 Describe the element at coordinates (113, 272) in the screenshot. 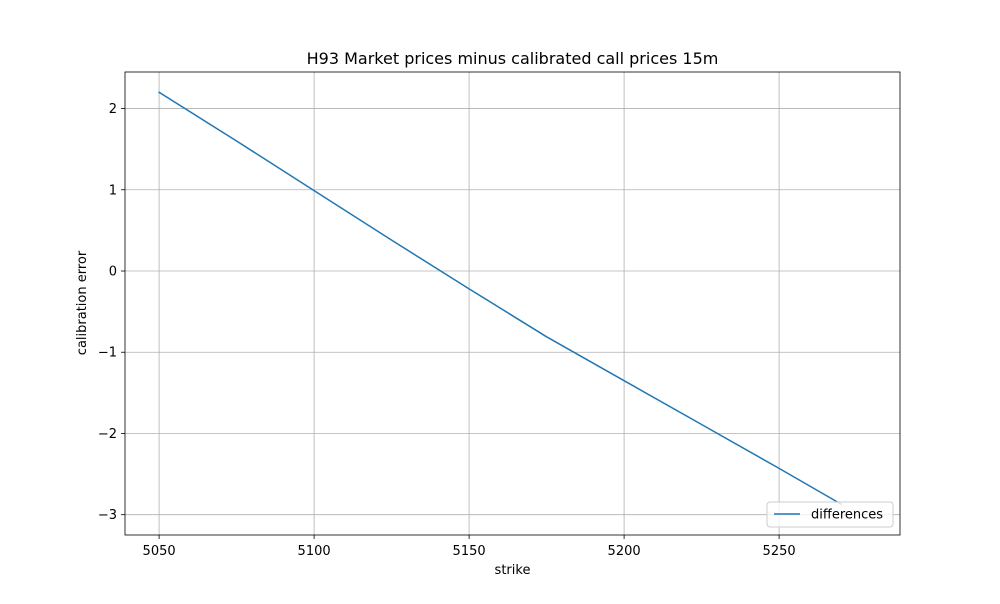

I see `y-tick-label: 0` at that location.